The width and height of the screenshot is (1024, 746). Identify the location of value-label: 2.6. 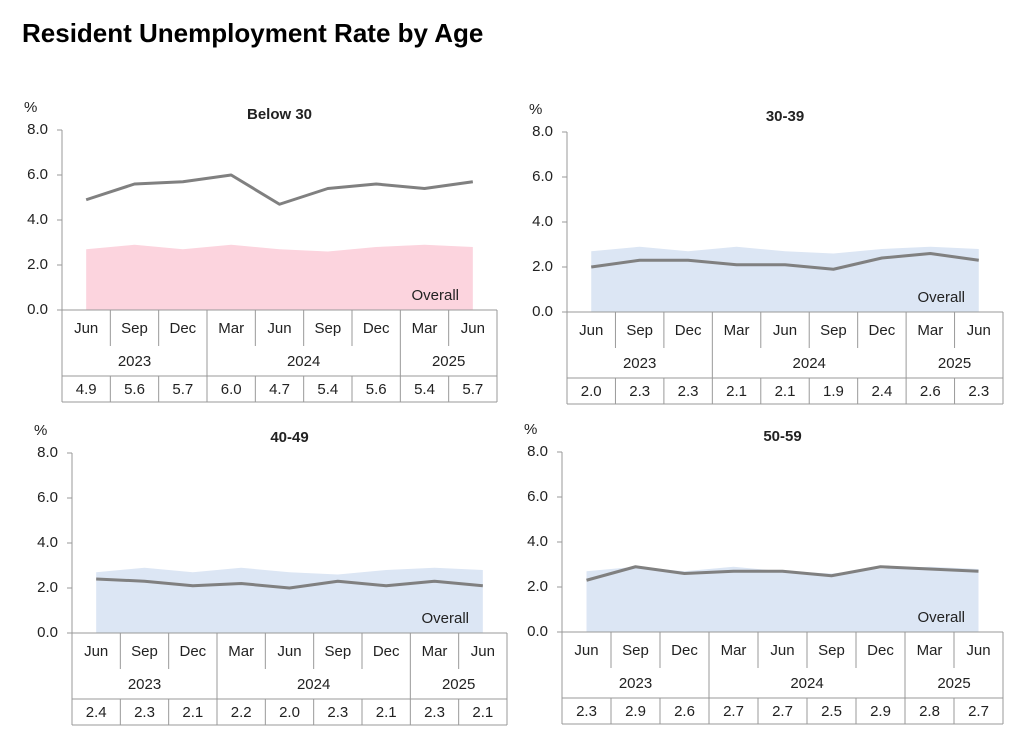
(930, 391).